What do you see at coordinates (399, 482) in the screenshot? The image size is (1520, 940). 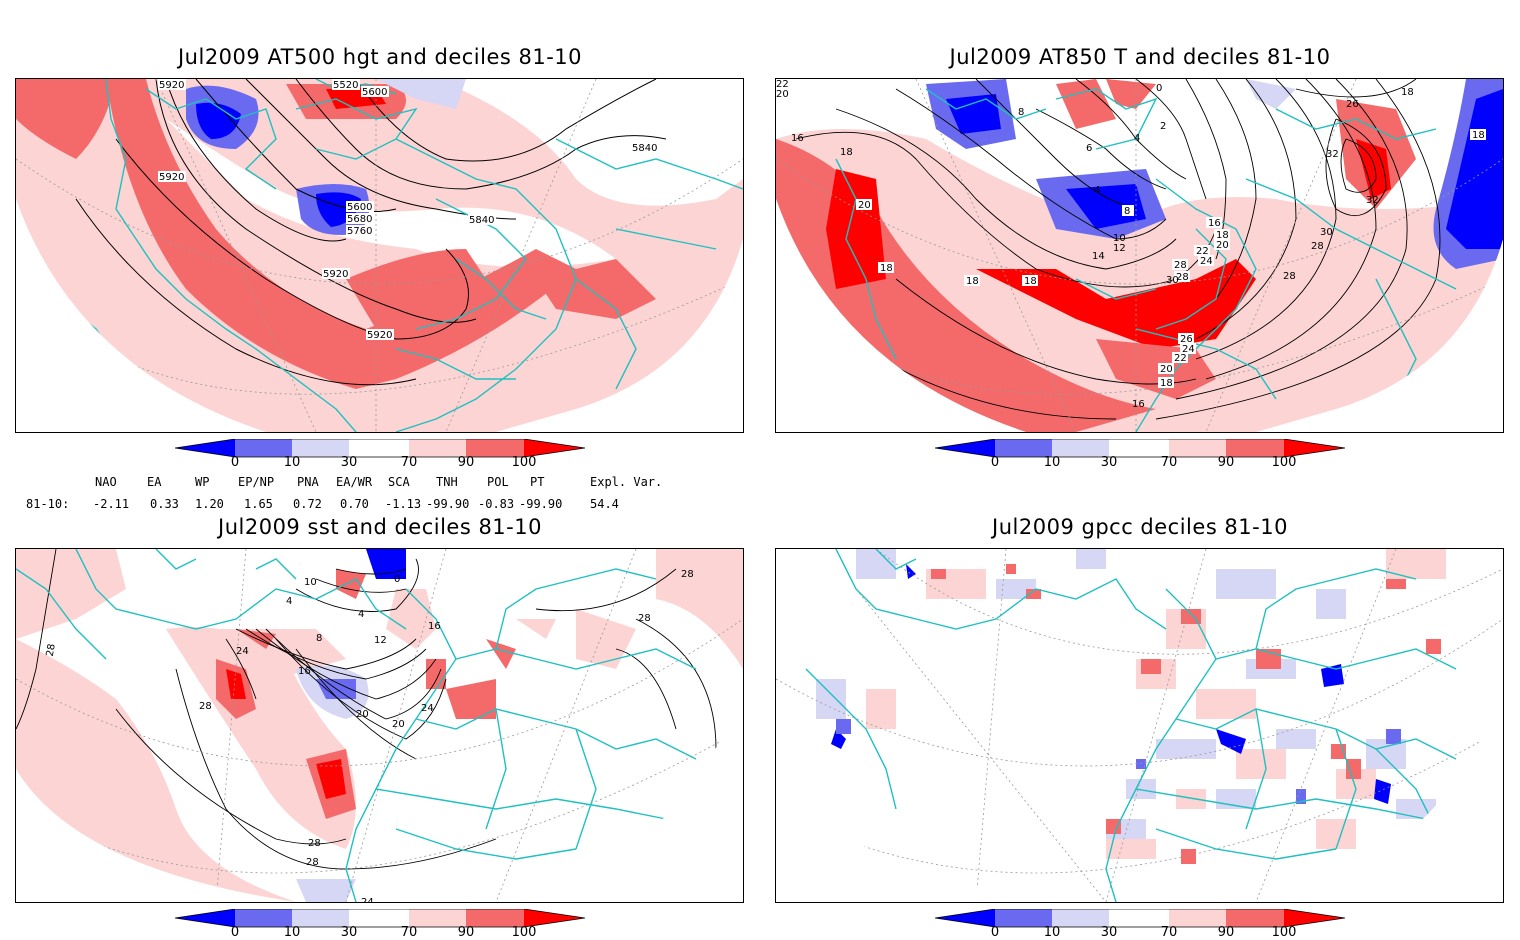 I see `index-header: SCA` at bounding box center [399, 482].